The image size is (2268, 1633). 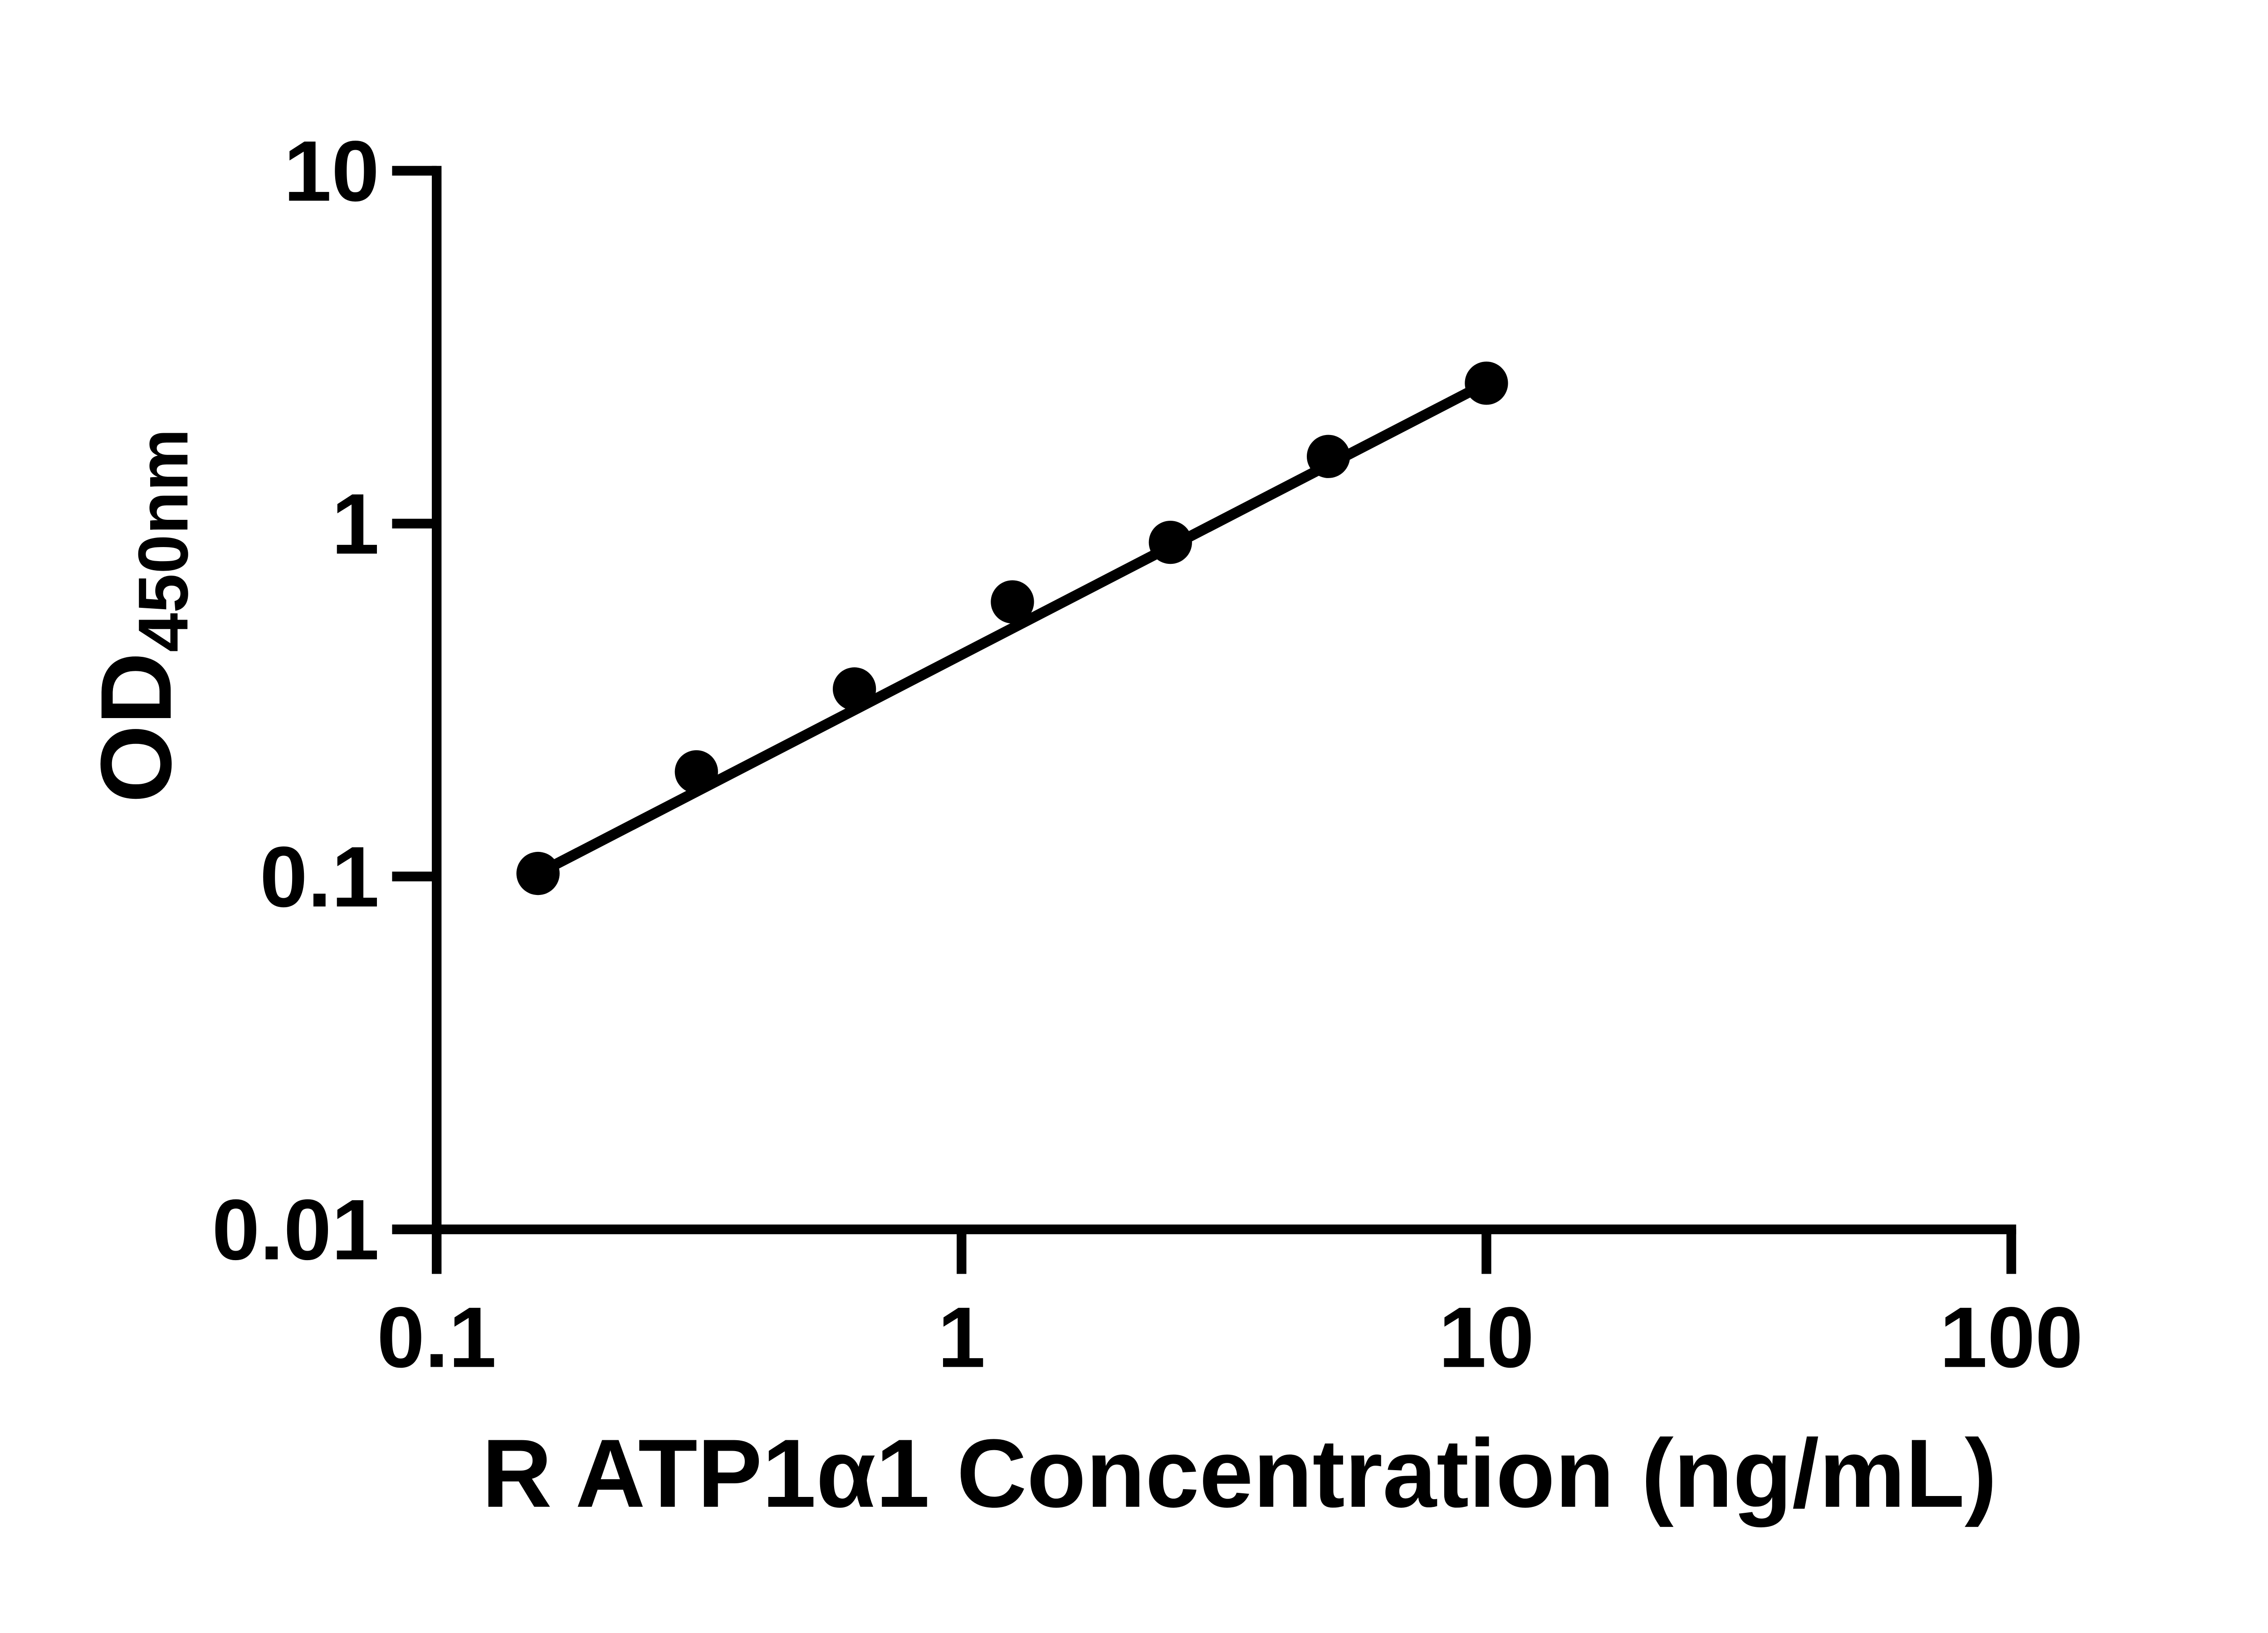 What do you see at coordinates (1240, 1473) in the screenshot?
I see `x-axis-title: R ATP1α1 Concentration (ng/mL)` at bounding box center [1240, 1473].